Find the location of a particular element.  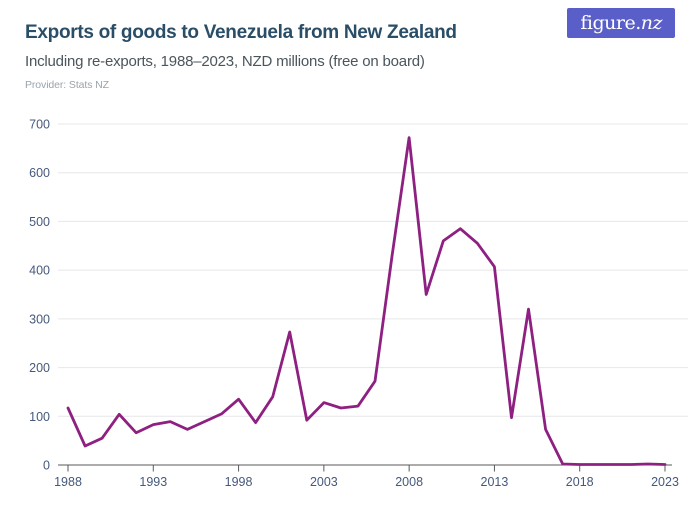

y-tick-label: 200 is located at coordinates (39, 368).